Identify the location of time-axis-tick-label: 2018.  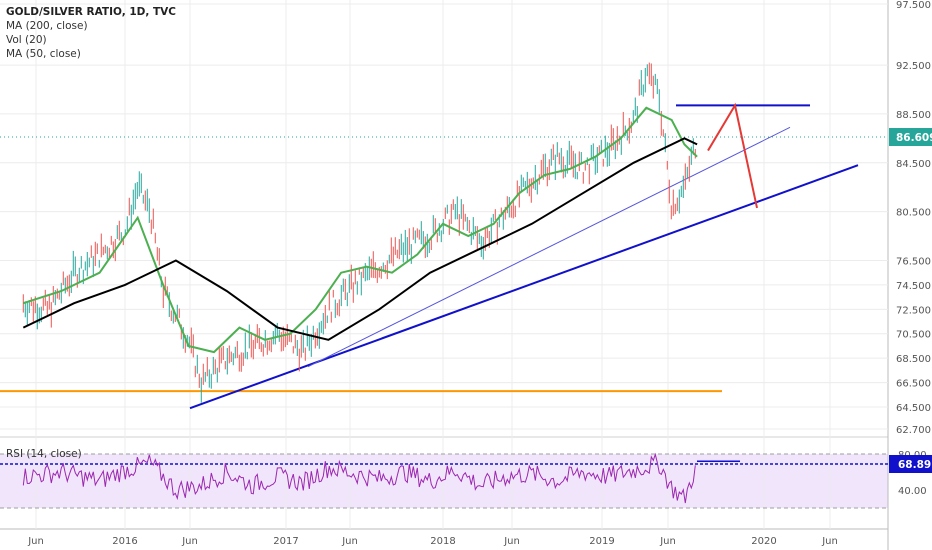
(442, 541).